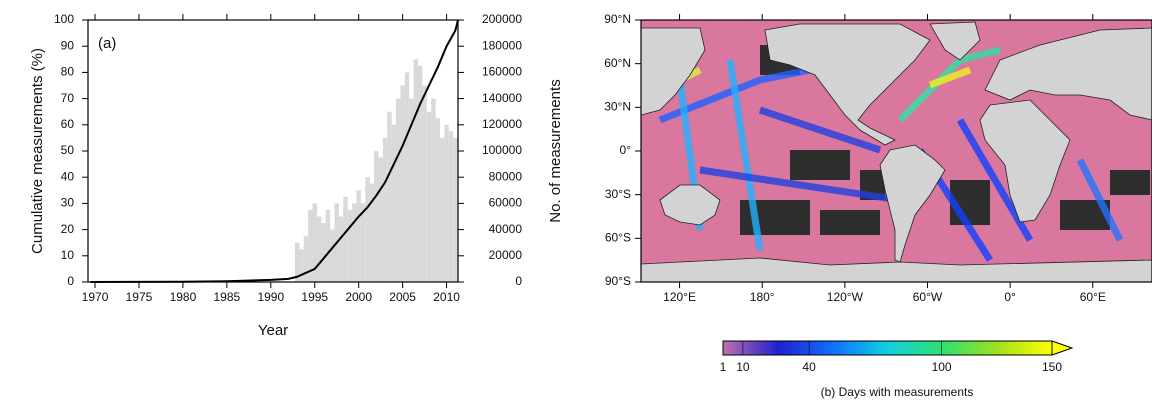 This screenshot has height=412, width=1152. I want to click on colorbar-tick-label: 1, so click(723, 367).